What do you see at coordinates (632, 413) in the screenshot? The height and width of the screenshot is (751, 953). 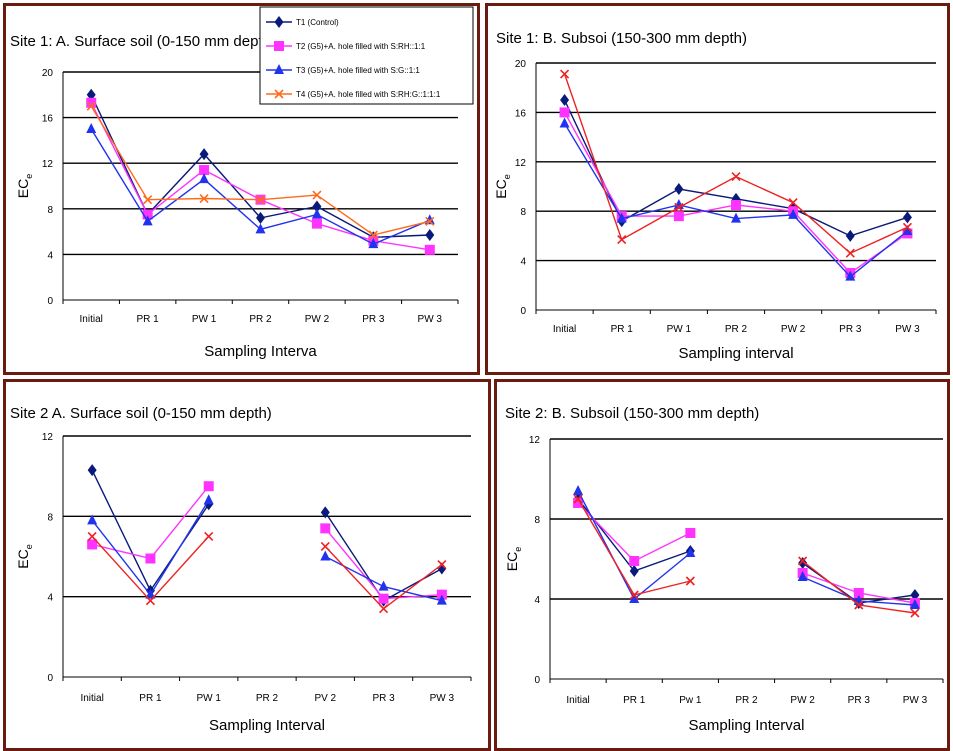 I see `chart-title: Site 2: B. Subsoil (150-300 mm depth)` at bounding box center [632, 413].